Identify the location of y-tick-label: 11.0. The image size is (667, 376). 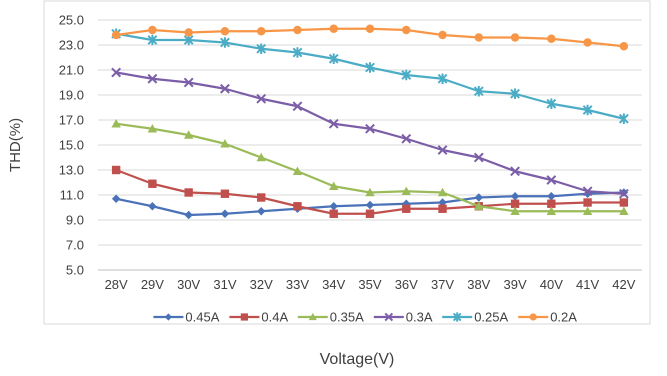
(72, 195).